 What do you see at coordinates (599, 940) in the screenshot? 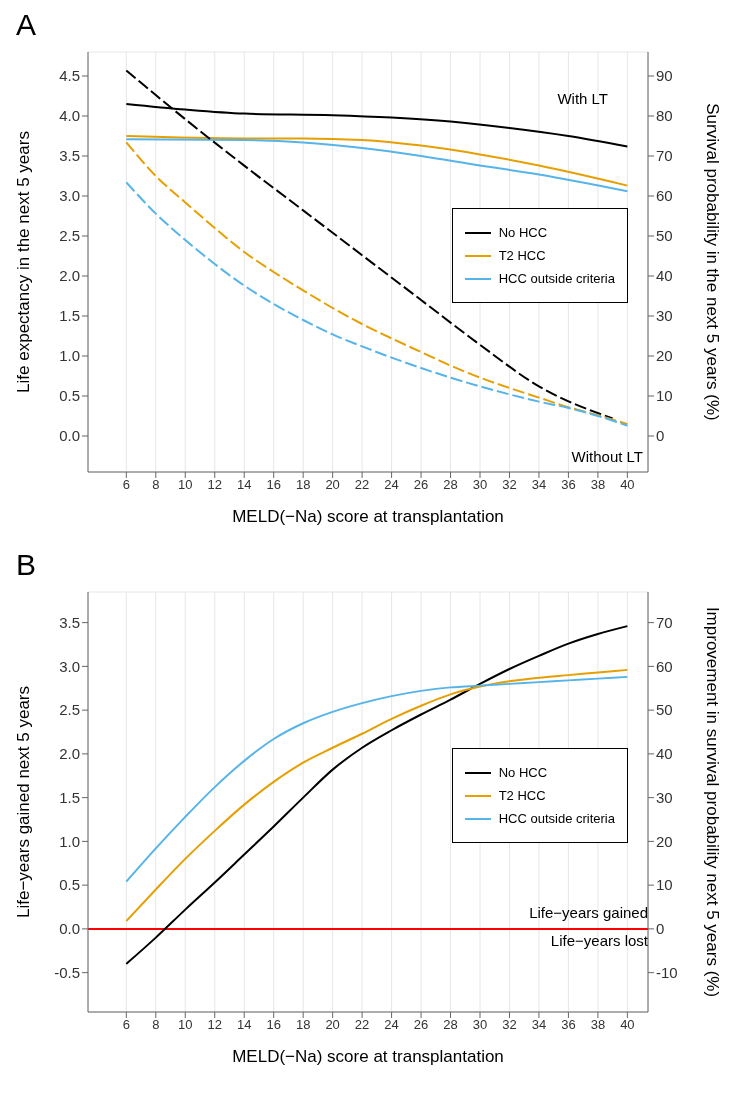
I see `annotation: Life−years lost` at bounding box center [599, 940].